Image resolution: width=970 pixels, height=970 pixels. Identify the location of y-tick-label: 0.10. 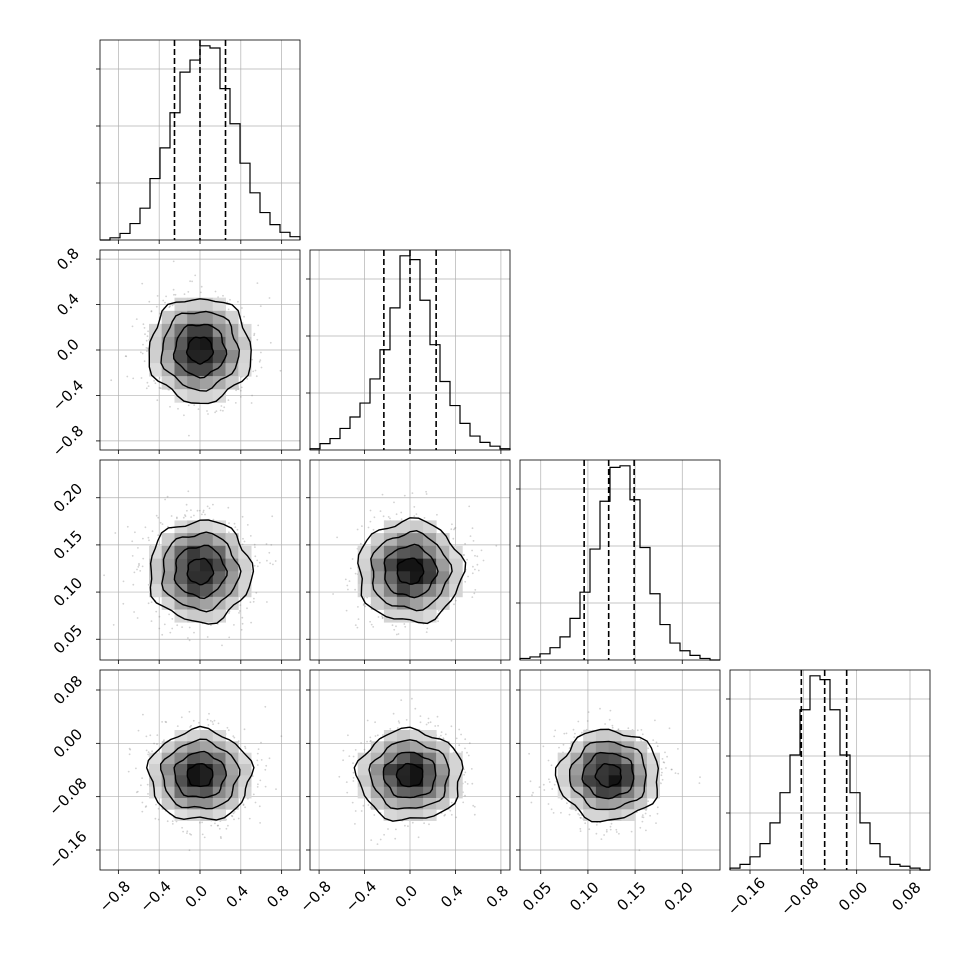
(68, 592).